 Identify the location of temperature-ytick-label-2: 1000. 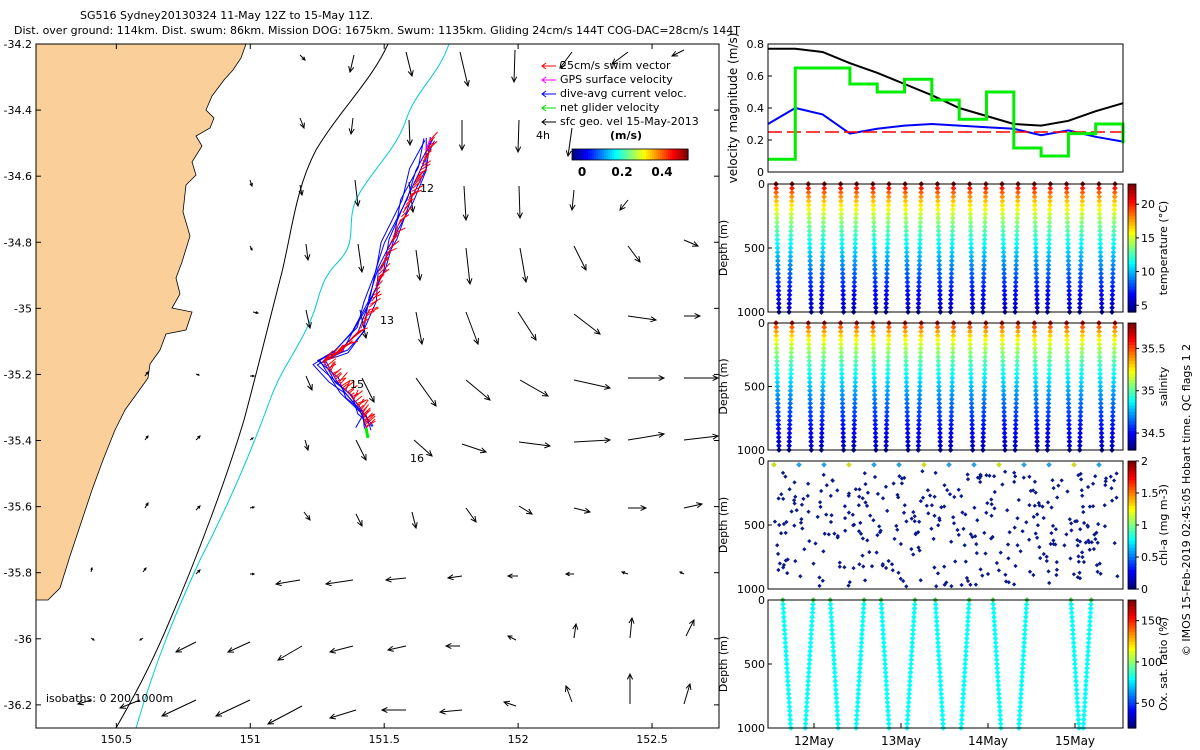
(751, 312).